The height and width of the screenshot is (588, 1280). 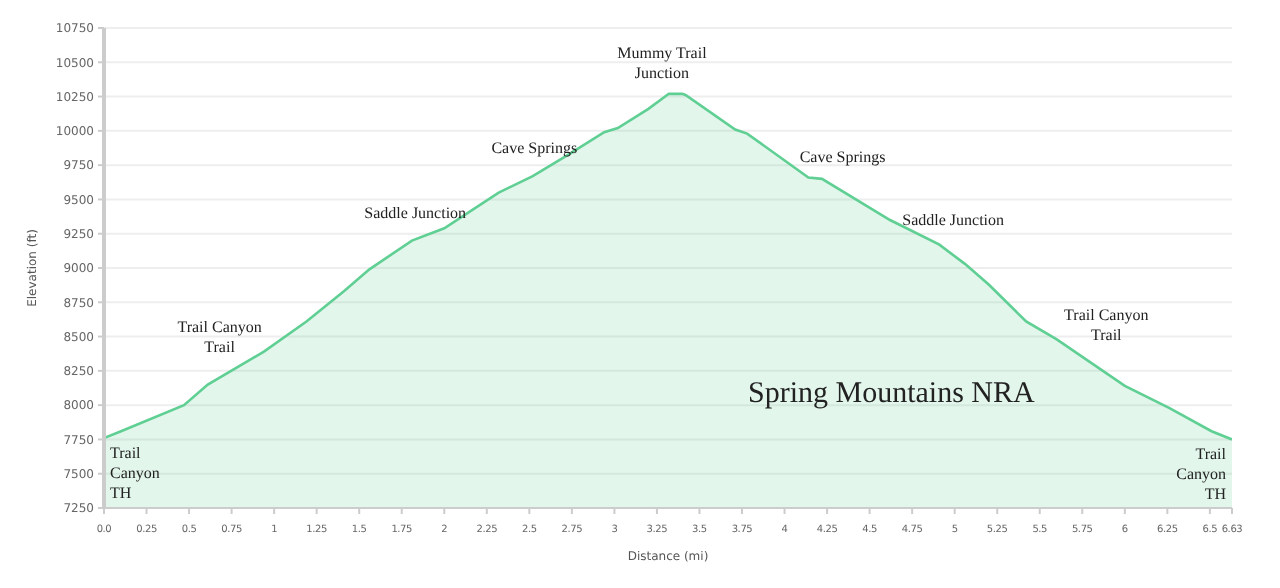 What do you see at coordinates (663, 62) in the screenshot?
I see `annotation: Mummy Trail Junction` at bounding box center [663, 62].